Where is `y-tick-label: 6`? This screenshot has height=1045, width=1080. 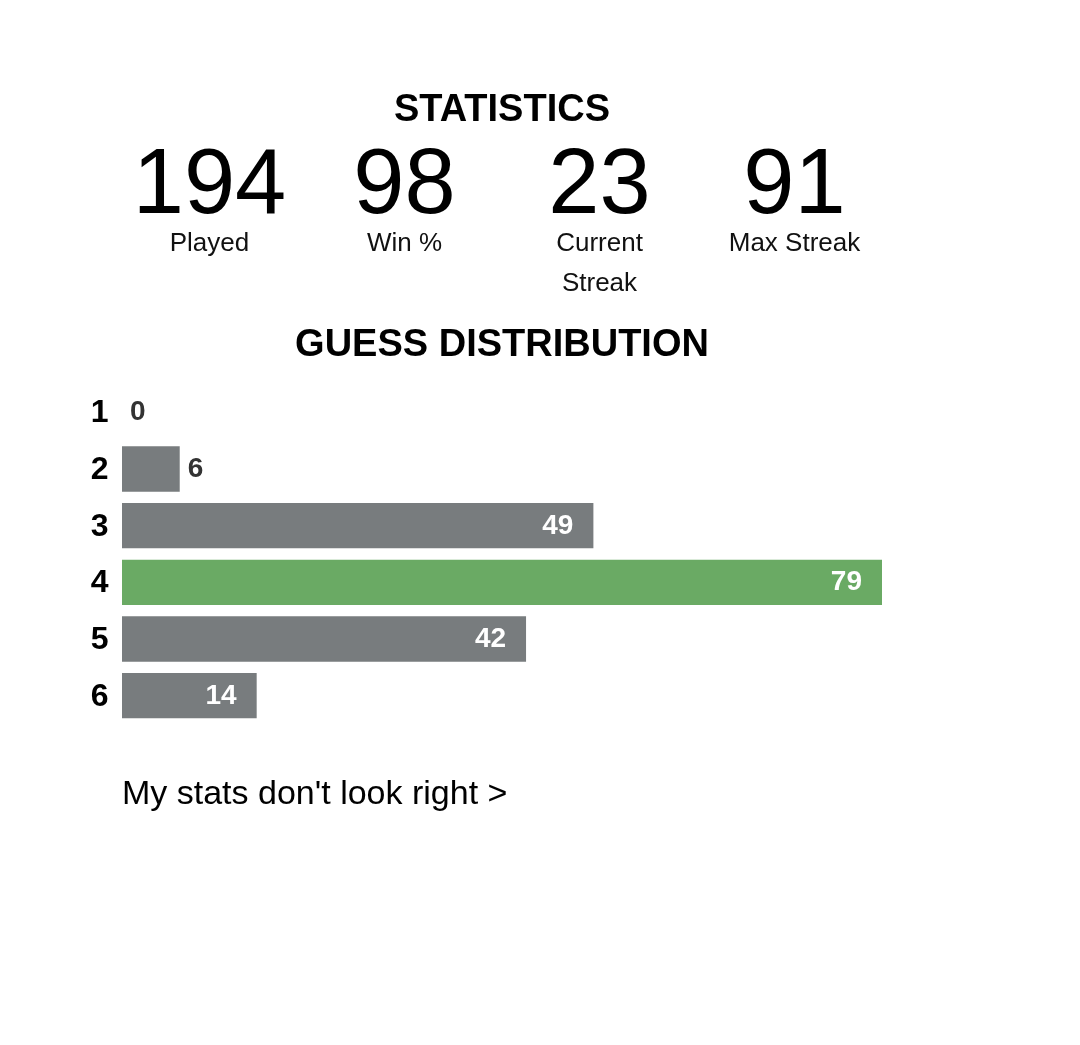 y-tick-label: 6 is located at coordinates (99, 694).